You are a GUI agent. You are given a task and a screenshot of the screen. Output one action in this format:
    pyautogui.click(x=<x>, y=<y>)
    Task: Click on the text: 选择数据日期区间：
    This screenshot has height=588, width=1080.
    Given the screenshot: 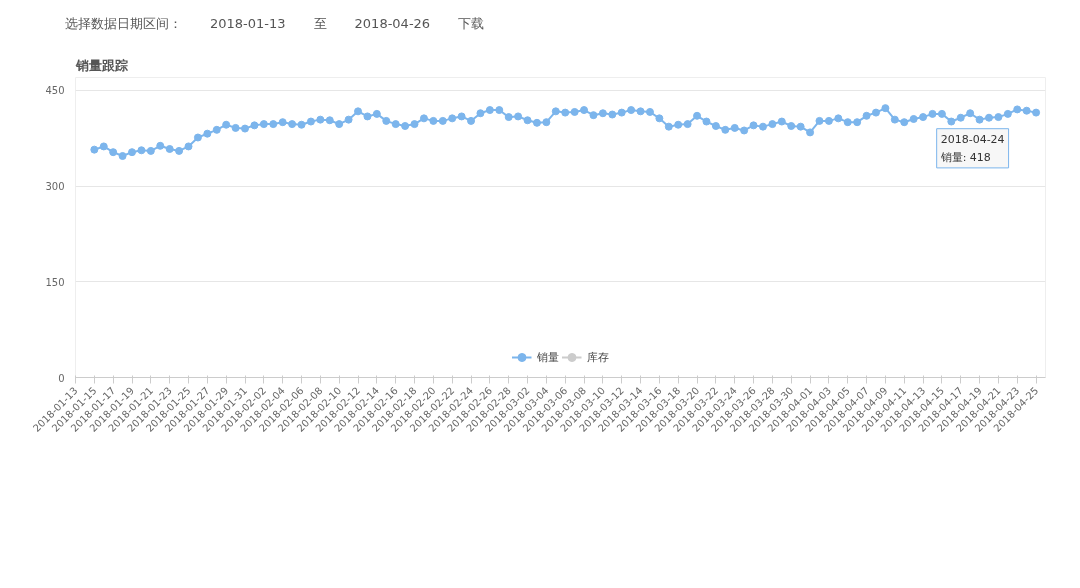 What is the action you would take?
    pyautogui.click(x=123, y=23)
    